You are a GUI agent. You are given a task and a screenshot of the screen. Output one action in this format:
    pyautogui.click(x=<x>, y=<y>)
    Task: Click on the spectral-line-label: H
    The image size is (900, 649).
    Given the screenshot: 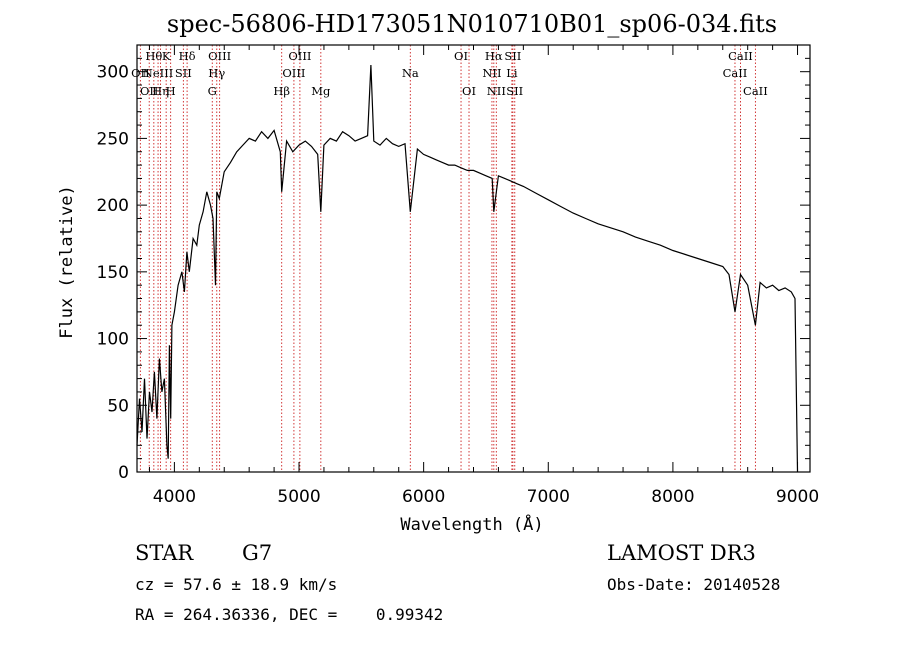 What is the action you would take?
    pyautogui.click(x=171, y=91)
    